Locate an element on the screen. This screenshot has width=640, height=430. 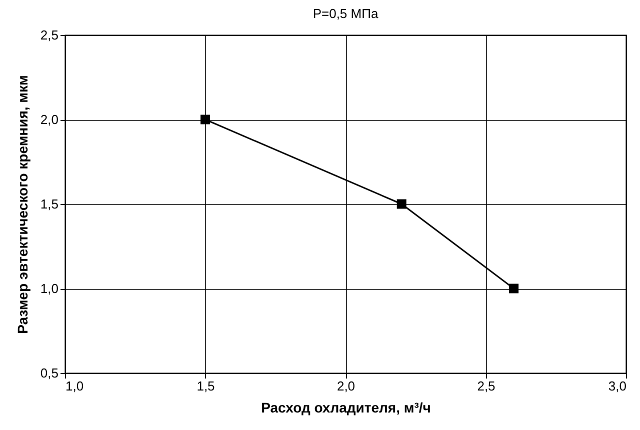
chart-title: P=0,5 МПа is located at coordinates (345, 13).